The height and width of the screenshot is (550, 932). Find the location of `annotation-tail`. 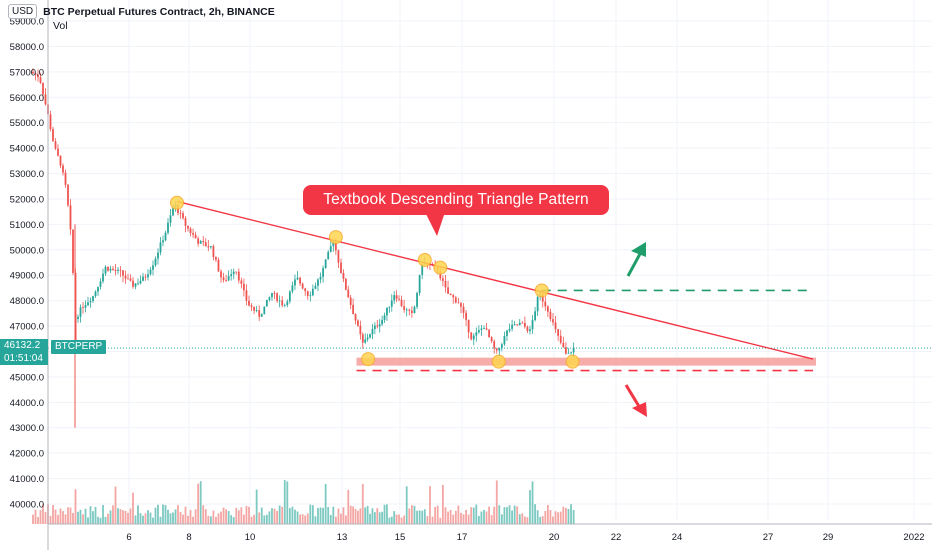

annotation-tail is located at coordinates (435, 224).